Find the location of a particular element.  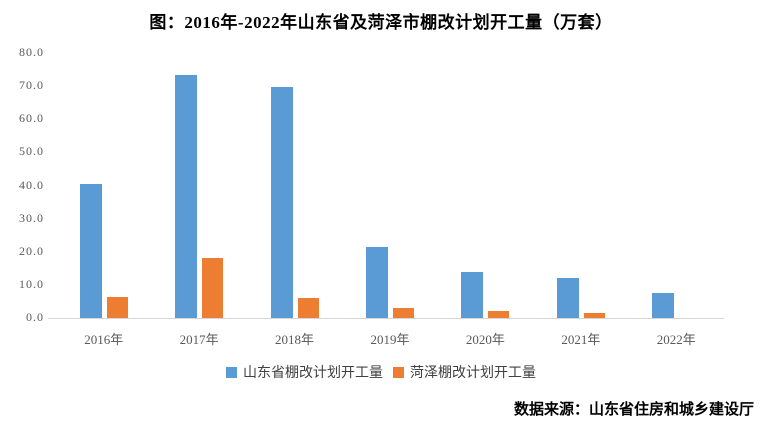

y-axis-tick-label: 70.0 is located at coordinates (31, 85).